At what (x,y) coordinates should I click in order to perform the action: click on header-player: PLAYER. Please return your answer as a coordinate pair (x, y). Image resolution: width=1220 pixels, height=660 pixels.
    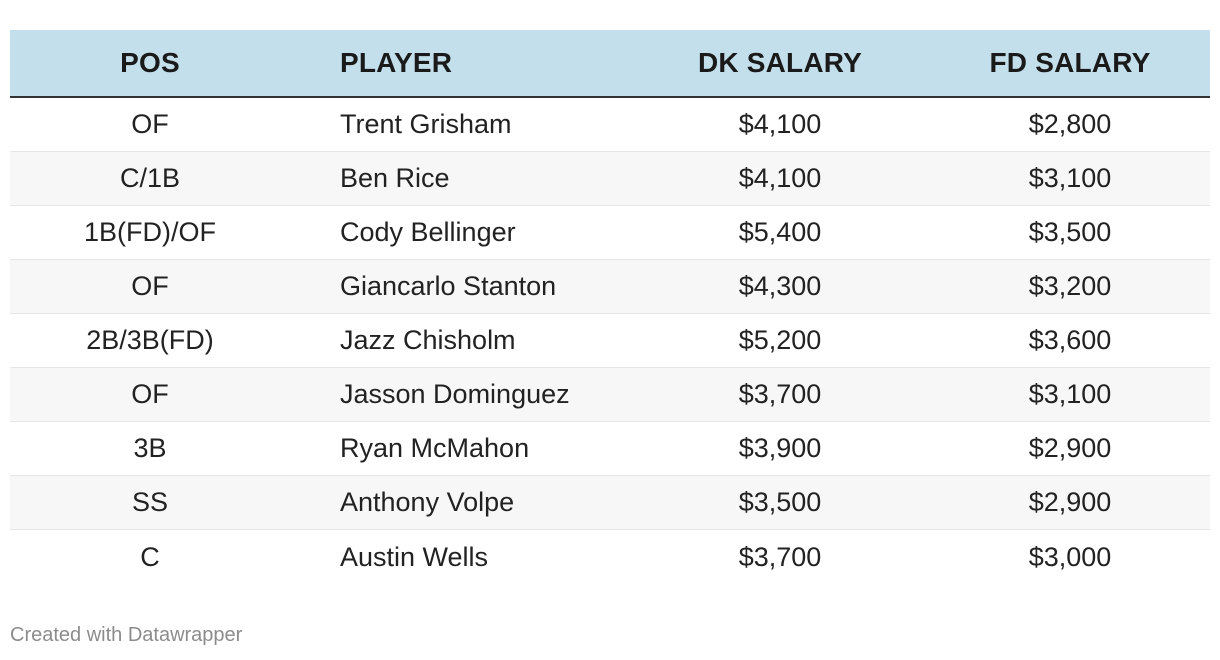
    Looking at the image, I should click on (396, 62).